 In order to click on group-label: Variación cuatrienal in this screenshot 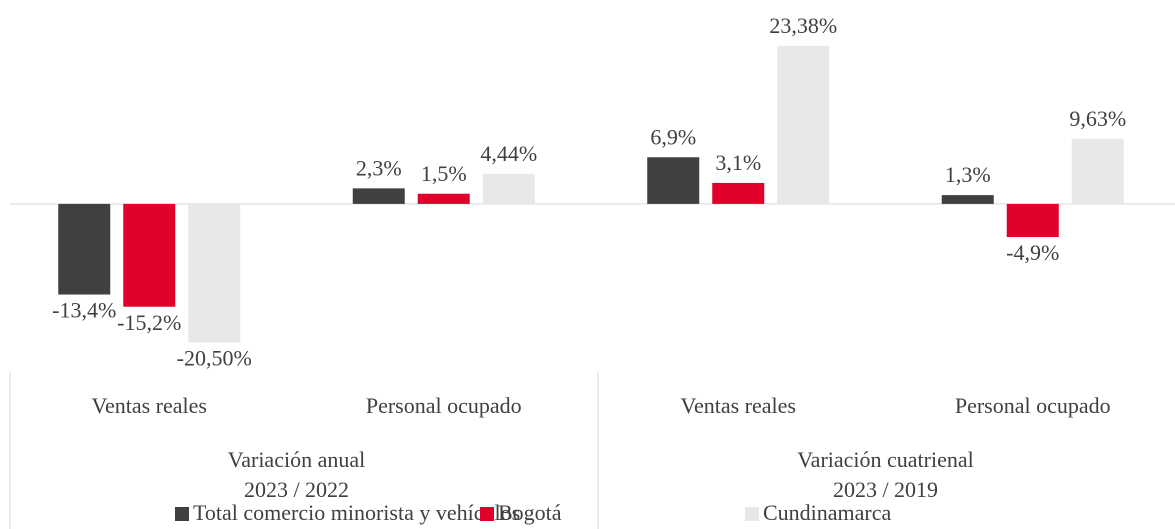, I will do `click(885, 459)`.